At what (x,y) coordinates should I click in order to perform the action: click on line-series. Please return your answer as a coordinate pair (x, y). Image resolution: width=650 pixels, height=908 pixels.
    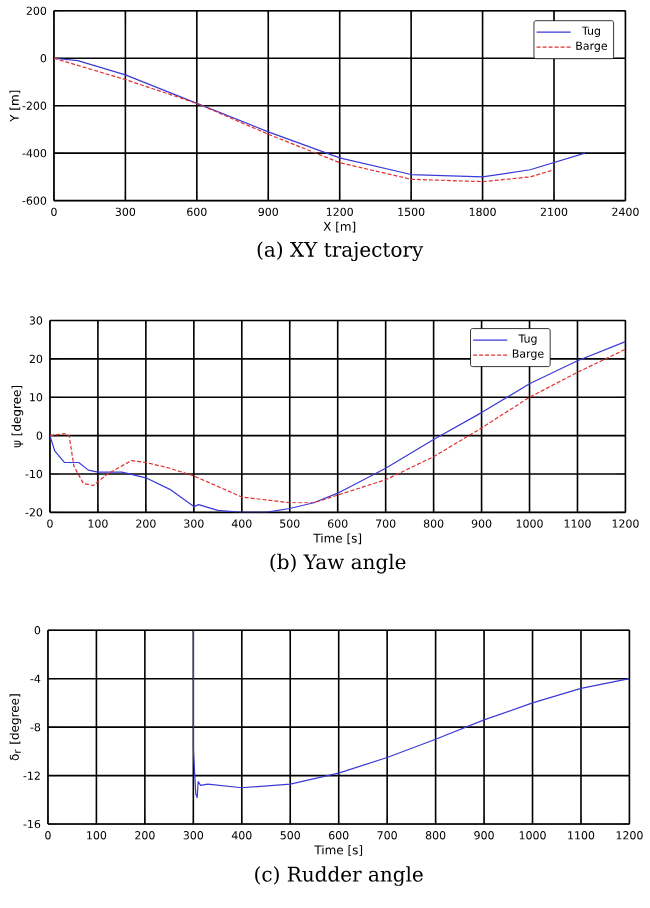
    Looking at the image, I should click on (411, 714).